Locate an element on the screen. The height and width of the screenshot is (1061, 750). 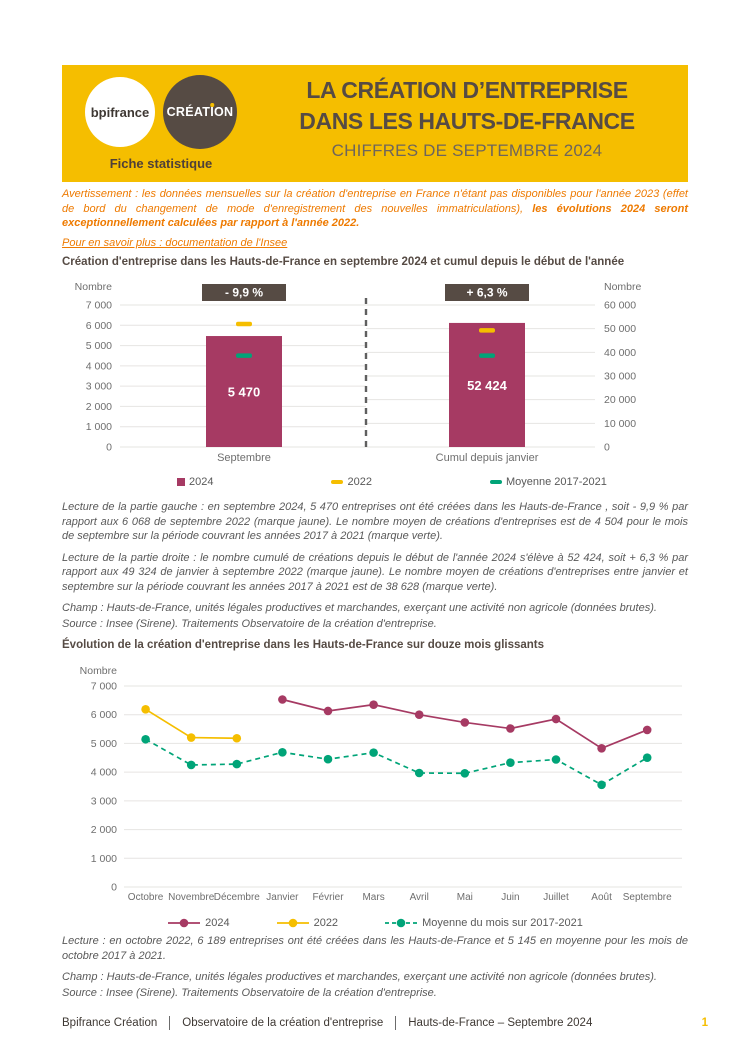
line-chart-legend: 2024 2022 Moyenne du mois sur 2017-2021 is located at coordinates (375, 923).